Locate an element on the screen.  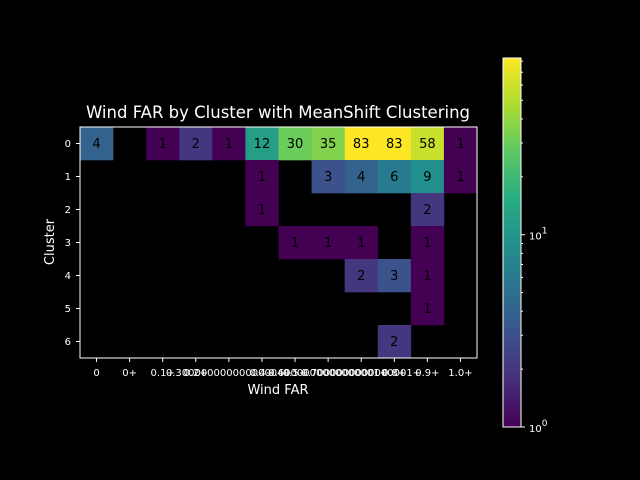
y-tick-label: 2 is located at coordinates (68, 210).